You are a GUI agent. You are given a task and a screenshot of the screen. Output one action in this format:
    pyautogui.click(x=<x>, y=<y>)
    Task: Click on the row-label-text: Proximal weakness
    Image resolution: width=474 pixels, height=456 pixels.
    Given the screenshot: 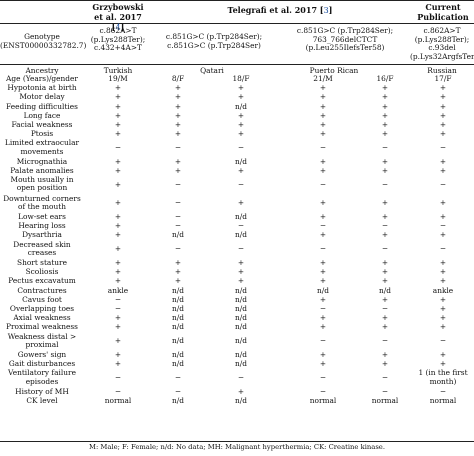 What is the action you would take?
    pyautogui.click(x=42, y=327)
    